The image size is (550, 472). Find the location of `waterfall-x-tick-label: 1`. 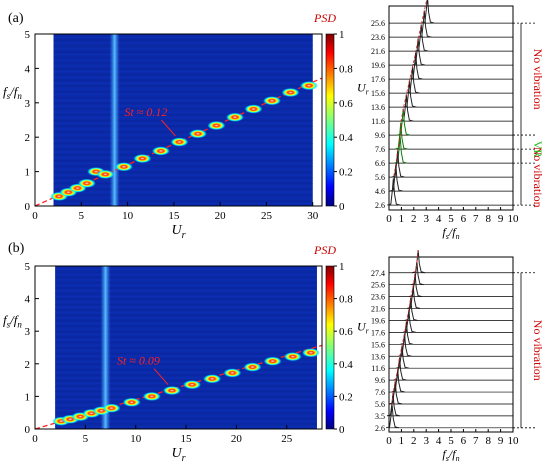

waterfall-x-tick-label: 1 is located at coordinates (402, 219).